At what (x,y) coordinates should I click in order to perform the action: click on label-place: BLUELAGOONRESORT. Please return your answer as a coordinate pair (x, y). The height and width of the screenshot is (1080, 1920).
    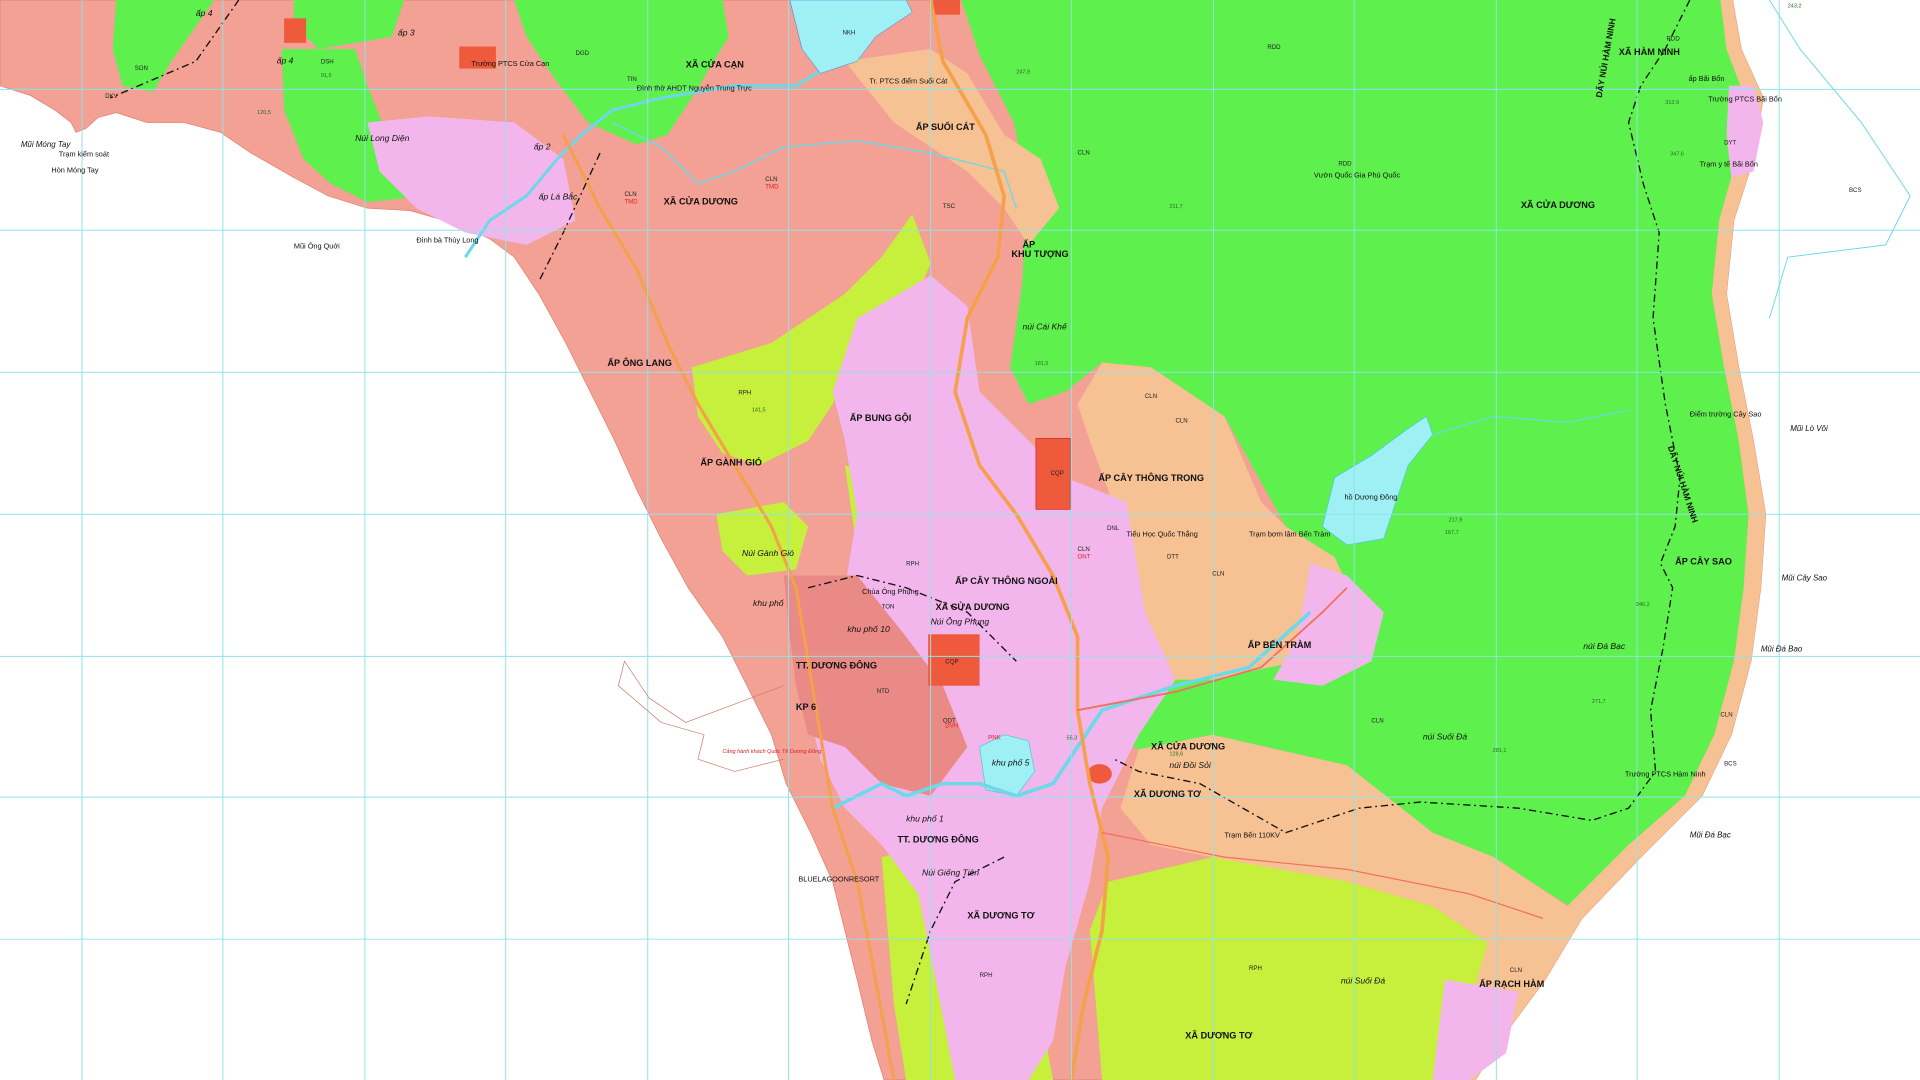
    Looking at the image, I should click on (838, 879).